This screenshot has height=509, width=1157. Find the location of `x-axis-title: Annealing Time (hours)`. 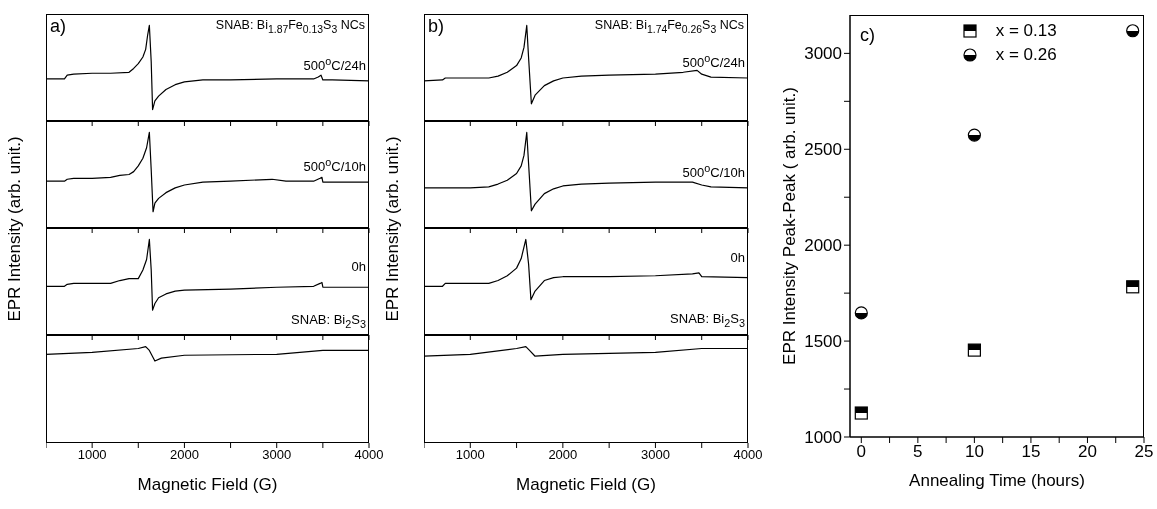

x-axis-title: Annealing Time (hours) is located at coordinates (997, 481).